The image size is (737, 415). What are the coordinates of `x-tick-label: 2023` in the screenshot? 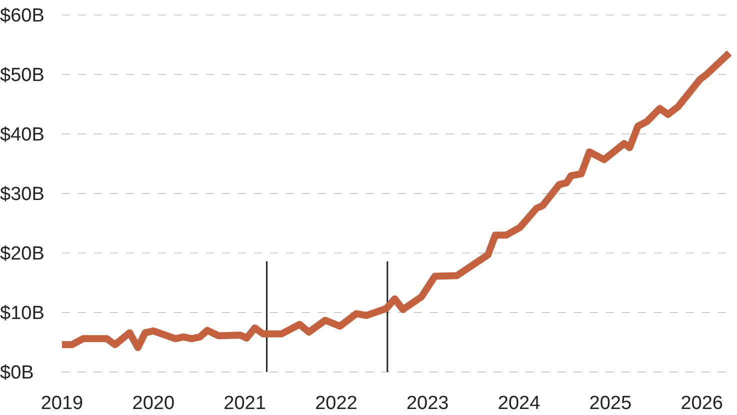 It's located at (427, 403).